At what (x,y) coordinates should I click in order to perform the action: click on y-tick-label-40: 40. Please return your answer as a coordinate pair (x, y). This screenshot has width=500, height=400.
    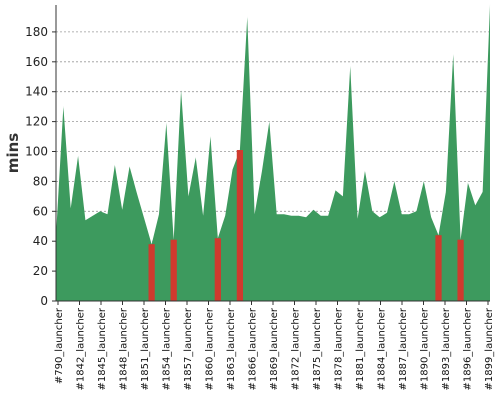
    Looking at the image, I should click on (40, 241).